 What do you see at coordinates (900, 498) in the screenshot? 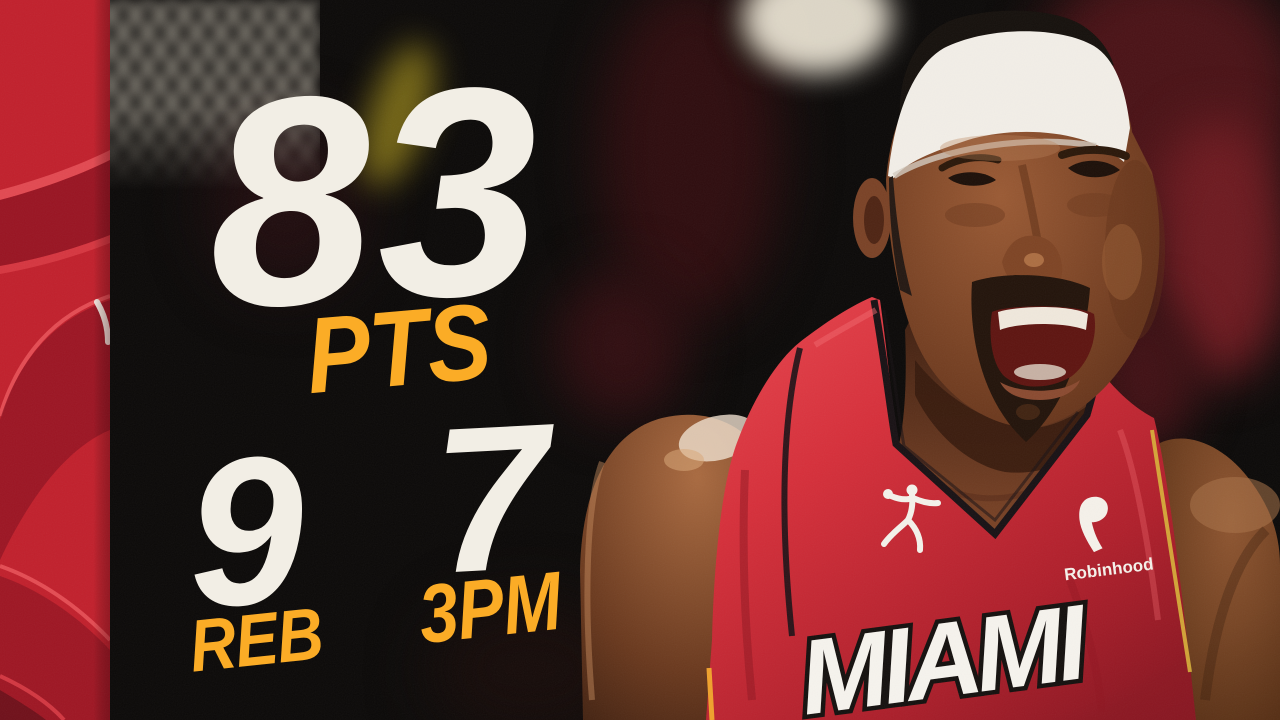
I see `jumpman-arm-left` at bounding box center [900, 498].